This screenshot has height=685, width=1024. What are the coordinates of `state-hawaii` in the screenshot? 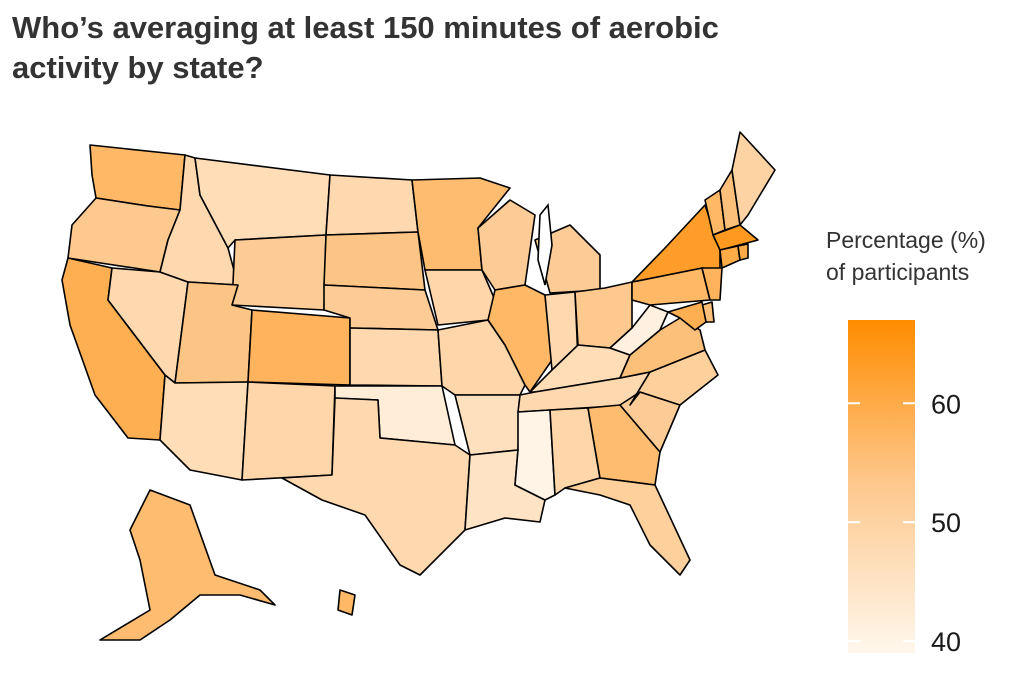 It's located at (346, 602).